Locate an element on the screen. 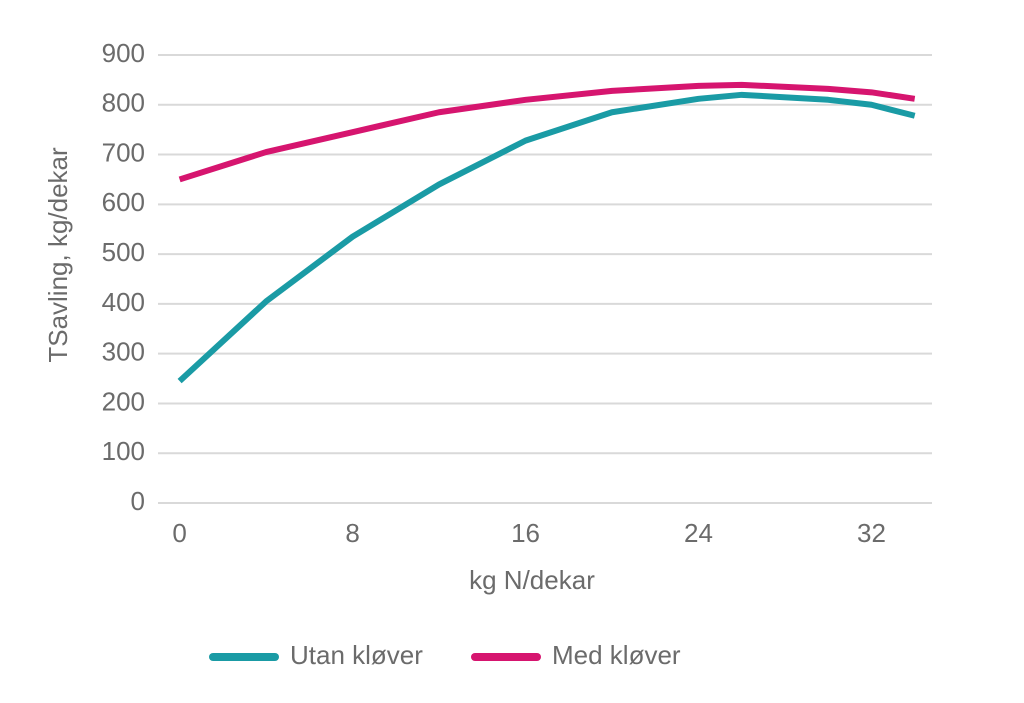  x-tick-label: 8 is located at coordinates (352, 533).